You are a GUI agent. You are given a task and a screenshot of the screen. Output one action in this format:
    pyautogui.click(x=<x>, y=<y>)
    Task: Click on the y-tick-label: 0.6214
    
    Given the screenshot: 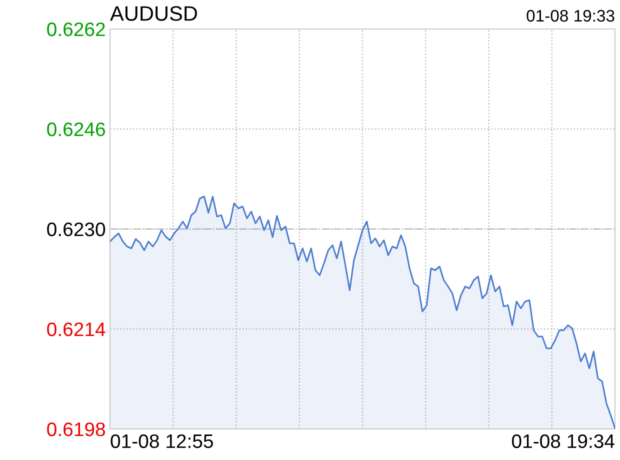 What is the action you would take?
    pyautogui.click(x=76, y=329)
    